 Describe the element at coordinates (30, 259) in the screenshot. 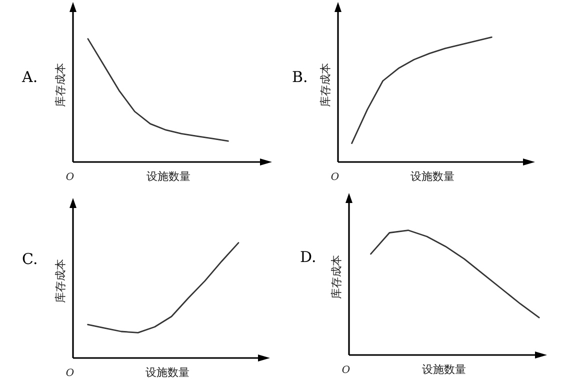

I see `text: C.` at that location.